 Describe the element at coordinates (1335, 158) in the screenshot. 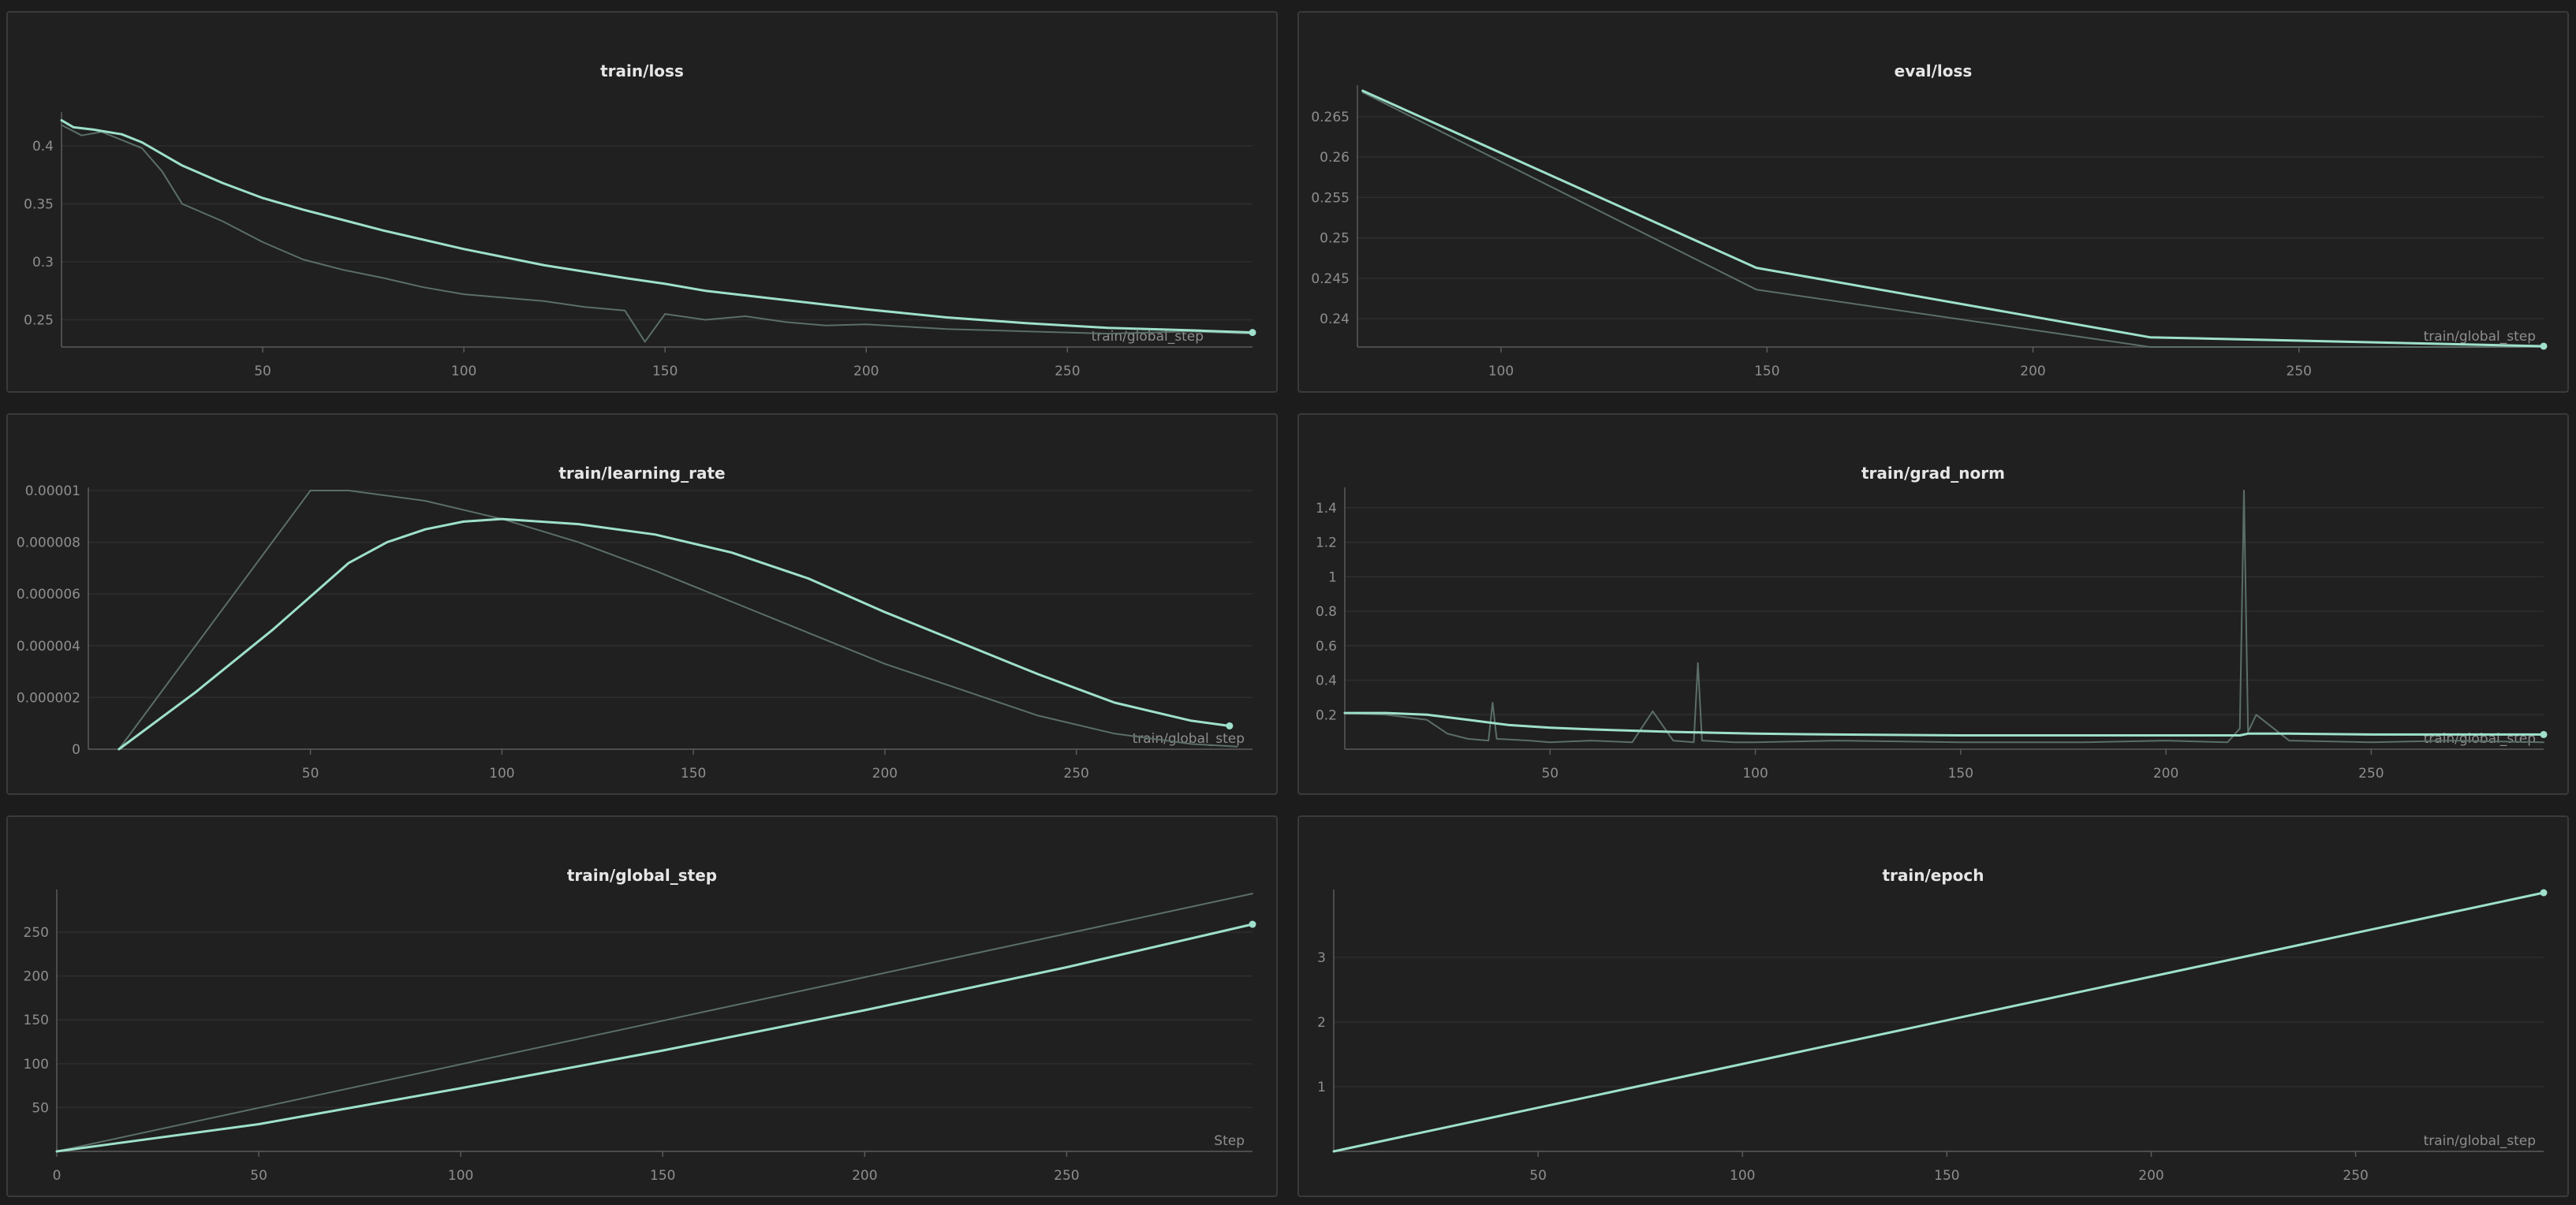

I see `y-tick-label: 0.26` at that location.